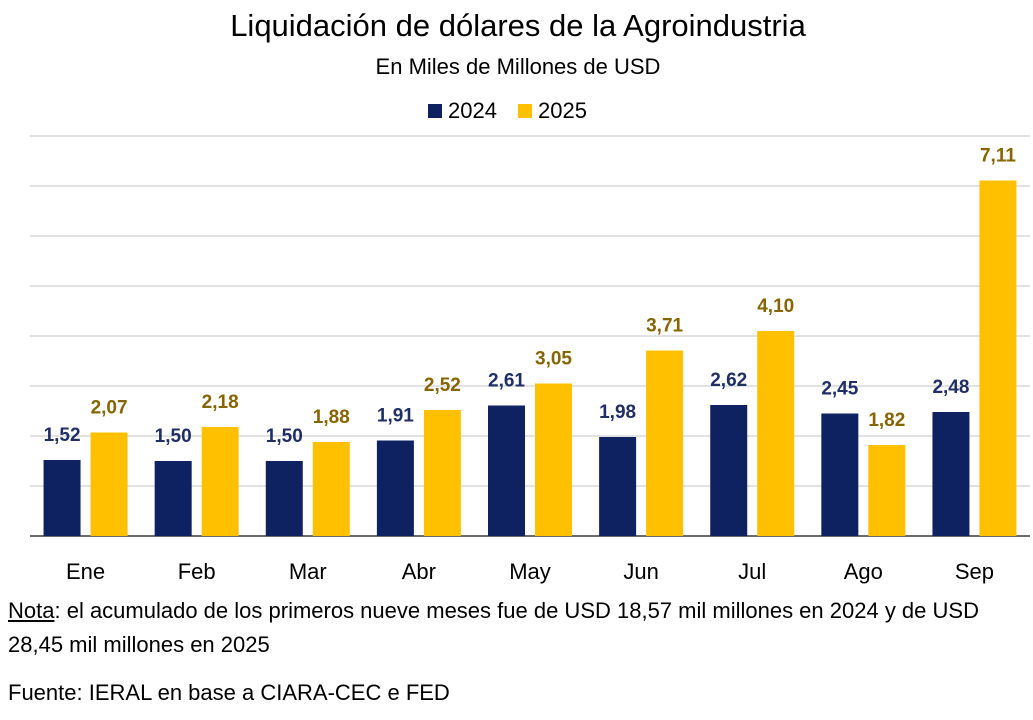 The image size is (1033, 720). I want to click on value-label: 7,11, so click(998, 156).